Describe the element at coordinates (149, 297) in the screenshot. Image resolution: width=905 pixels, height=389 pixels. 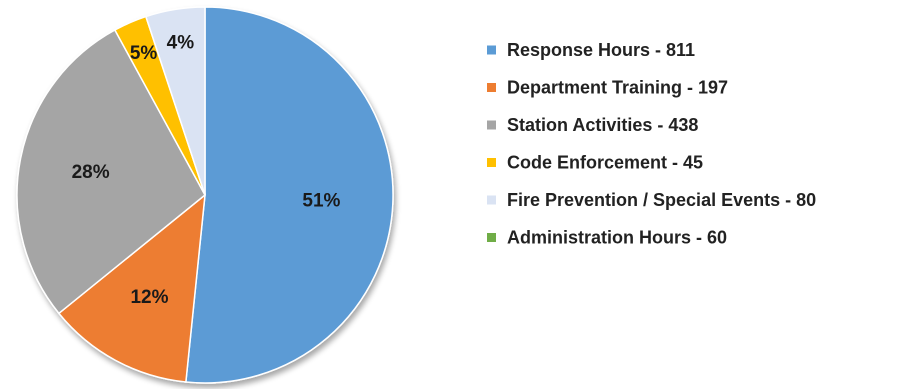
I see `data-label-1: 12%` at that location.